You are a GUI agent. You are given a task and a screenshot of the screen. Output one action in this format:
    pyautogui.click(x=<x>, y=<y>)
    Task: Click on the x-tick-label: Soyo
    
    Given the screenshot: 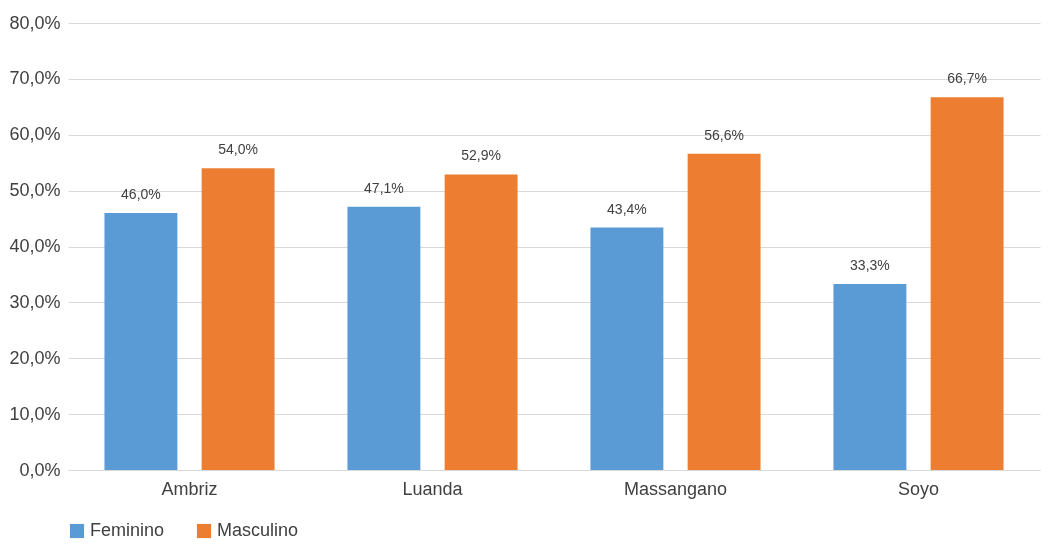 What is the action you would take?
    pyautogui.click(x=918, y=488)
    